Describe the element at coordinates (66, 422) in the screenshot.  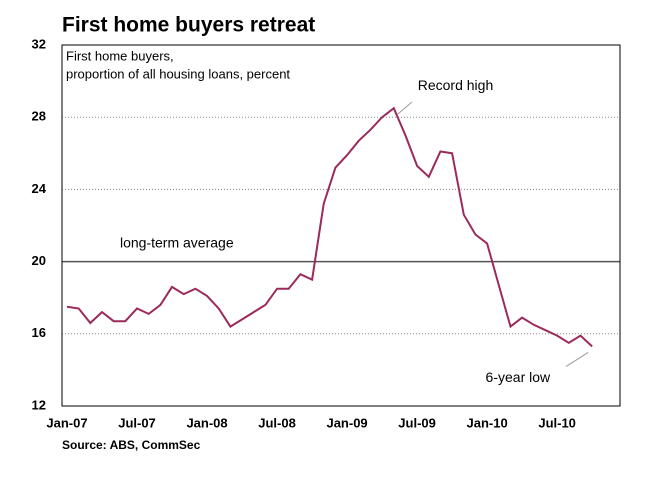
I see `x-tick-label: Jan-07` at that location.